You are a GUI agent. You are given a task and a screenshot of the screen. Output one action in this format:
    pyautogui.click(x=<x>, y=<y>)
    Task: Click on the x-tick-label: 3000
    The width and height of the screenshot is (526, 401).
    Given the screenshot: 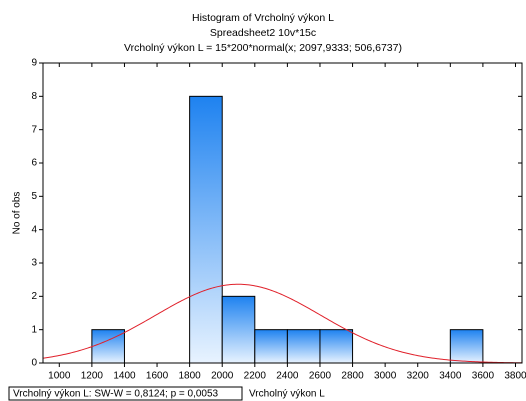 What is the action you would take?
    pyautogui.click(x=385, y=376)
    